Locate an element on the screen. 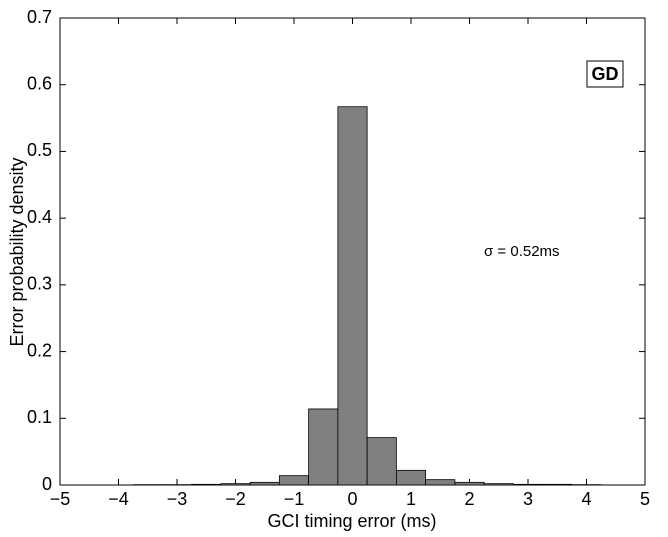 Image resolution: width=668 pixels, height=537 pixels. x-tick-label: 0 is located at coordinates (352, 499).